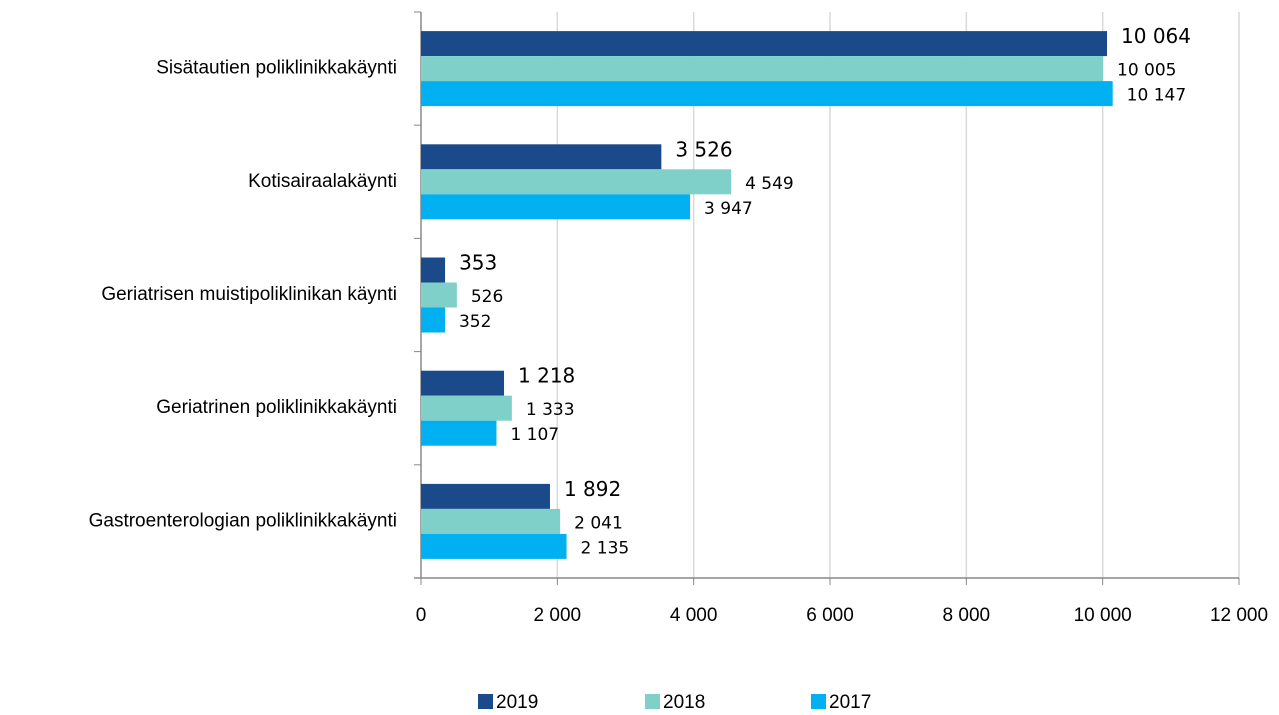  What do you see at coordinates (1146, 71) in the screenshot?
I see `data-label: 10 005` at bounding box center [1146, 71].